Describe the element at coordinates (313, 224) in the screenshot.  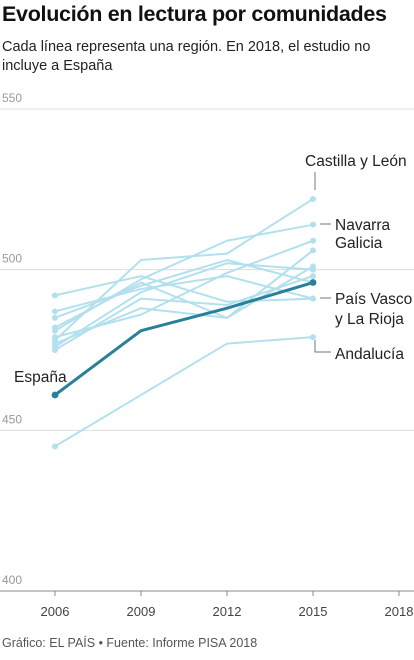
I see `point-end-navarra` at that location.